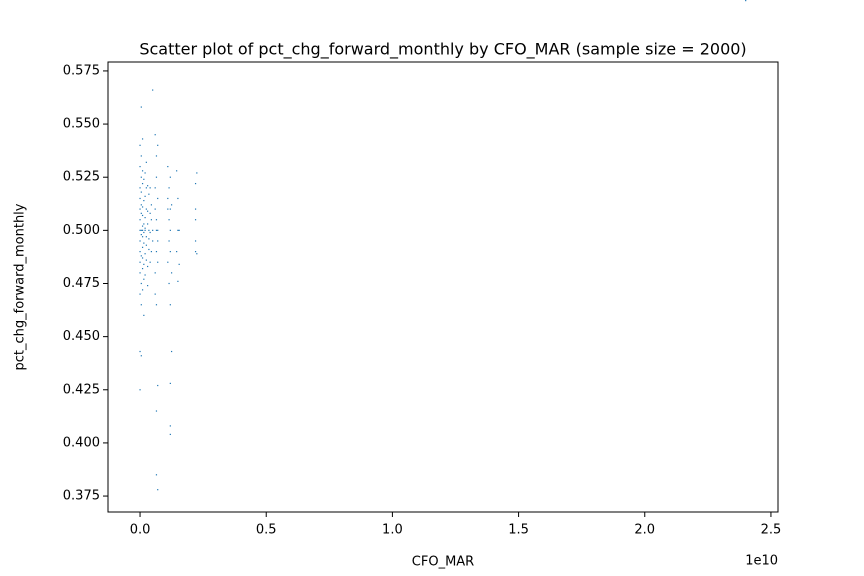 The height and width of the screenshot is (576, 864). I want to click on y-tick-label: 0.525, so click(81, 177).